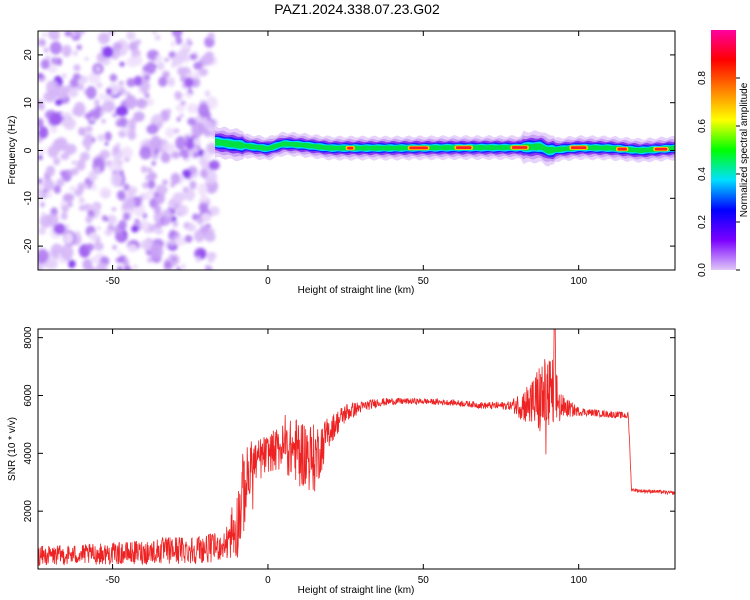 This screenshot has width=750, height=600. Describe the element at coordinates (578, 148) in the screenshot. I see `ridge-peak-segment` at that location.